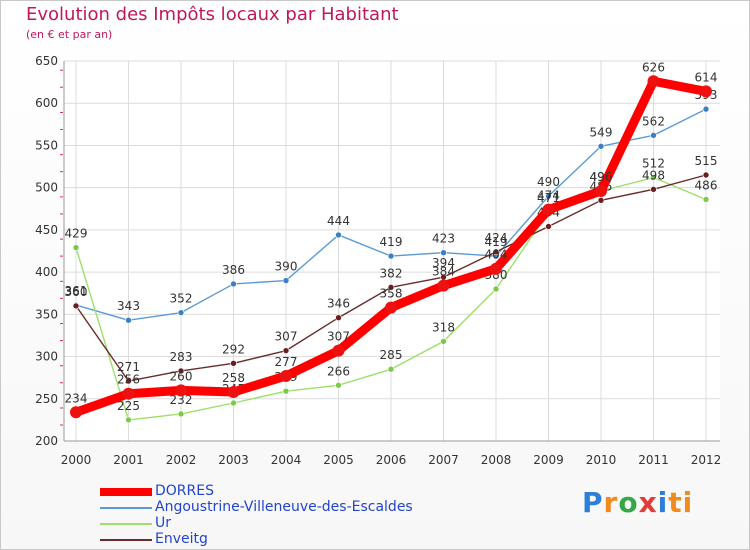  What do you see at coordinates (46, 441) in the screenshot?
I see `y-tick-label: 200` at bounding box center [46, 441].